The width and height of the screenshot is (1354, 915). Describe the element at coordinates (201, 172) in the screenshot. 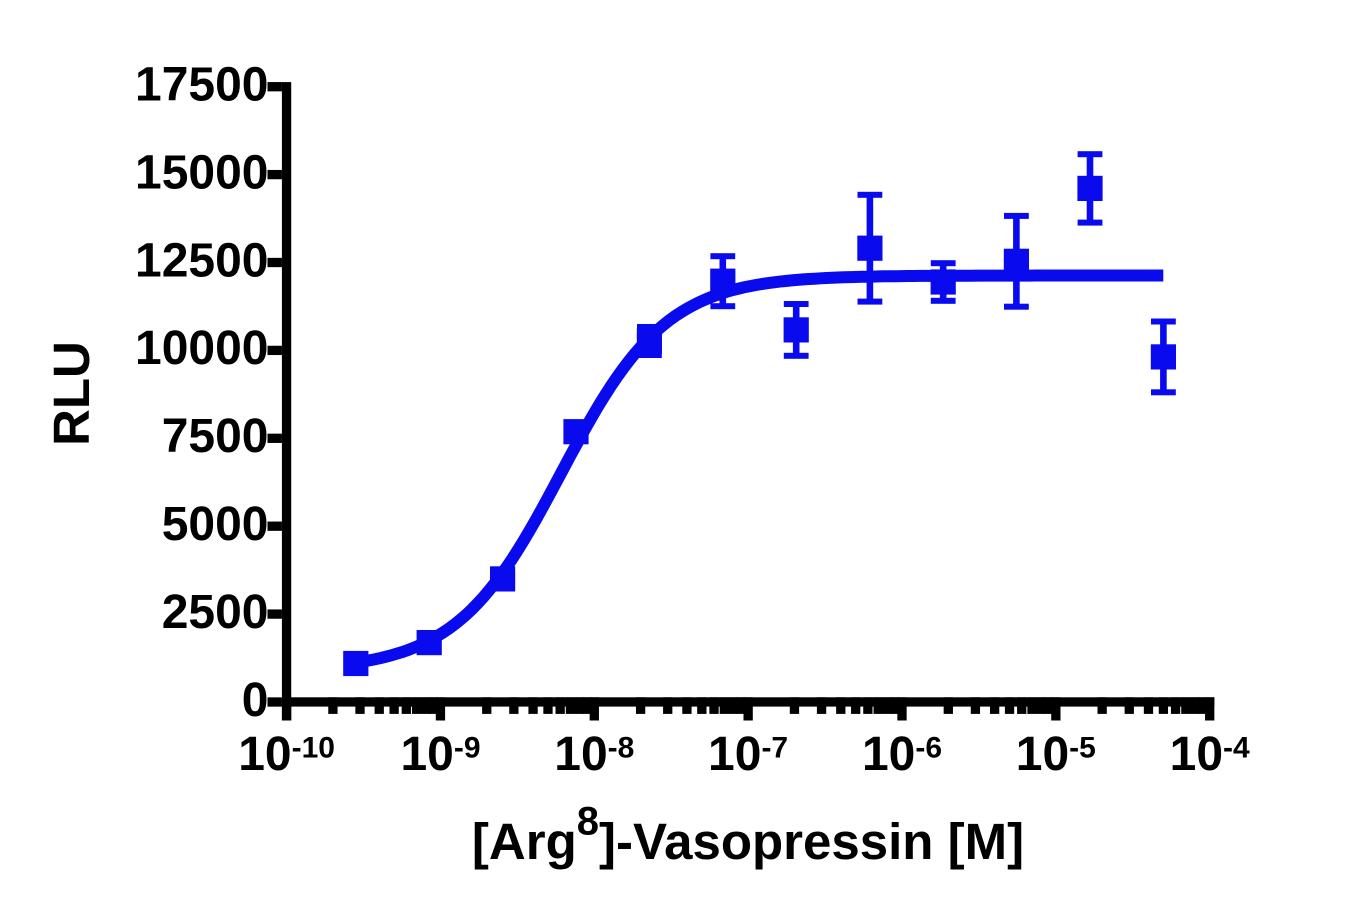

I see `svg-text: 15000` at that location.